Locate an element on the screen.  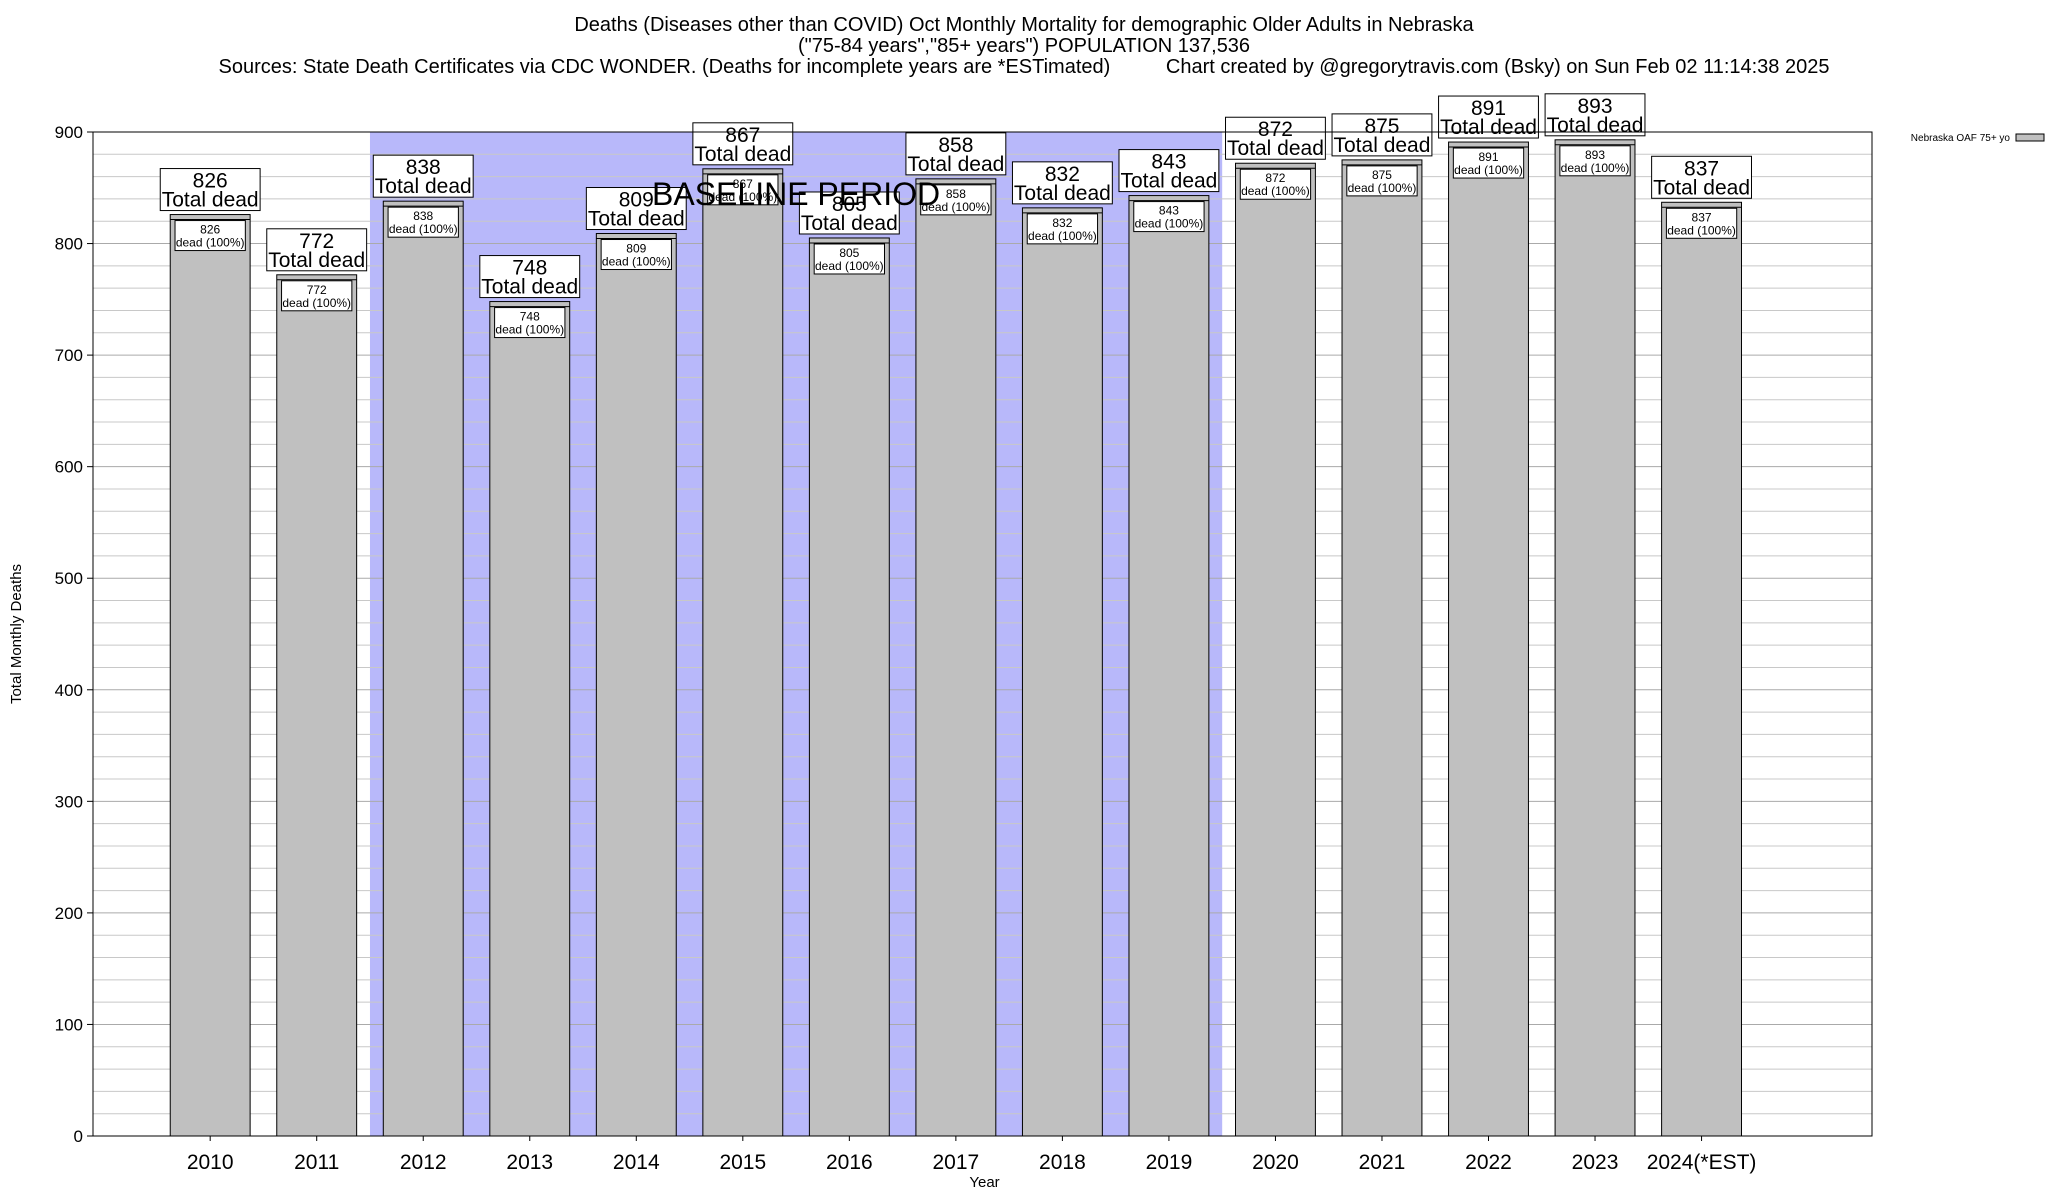
x-tick-label: 2024(*EST) is located at coordinates (1702, 1162).